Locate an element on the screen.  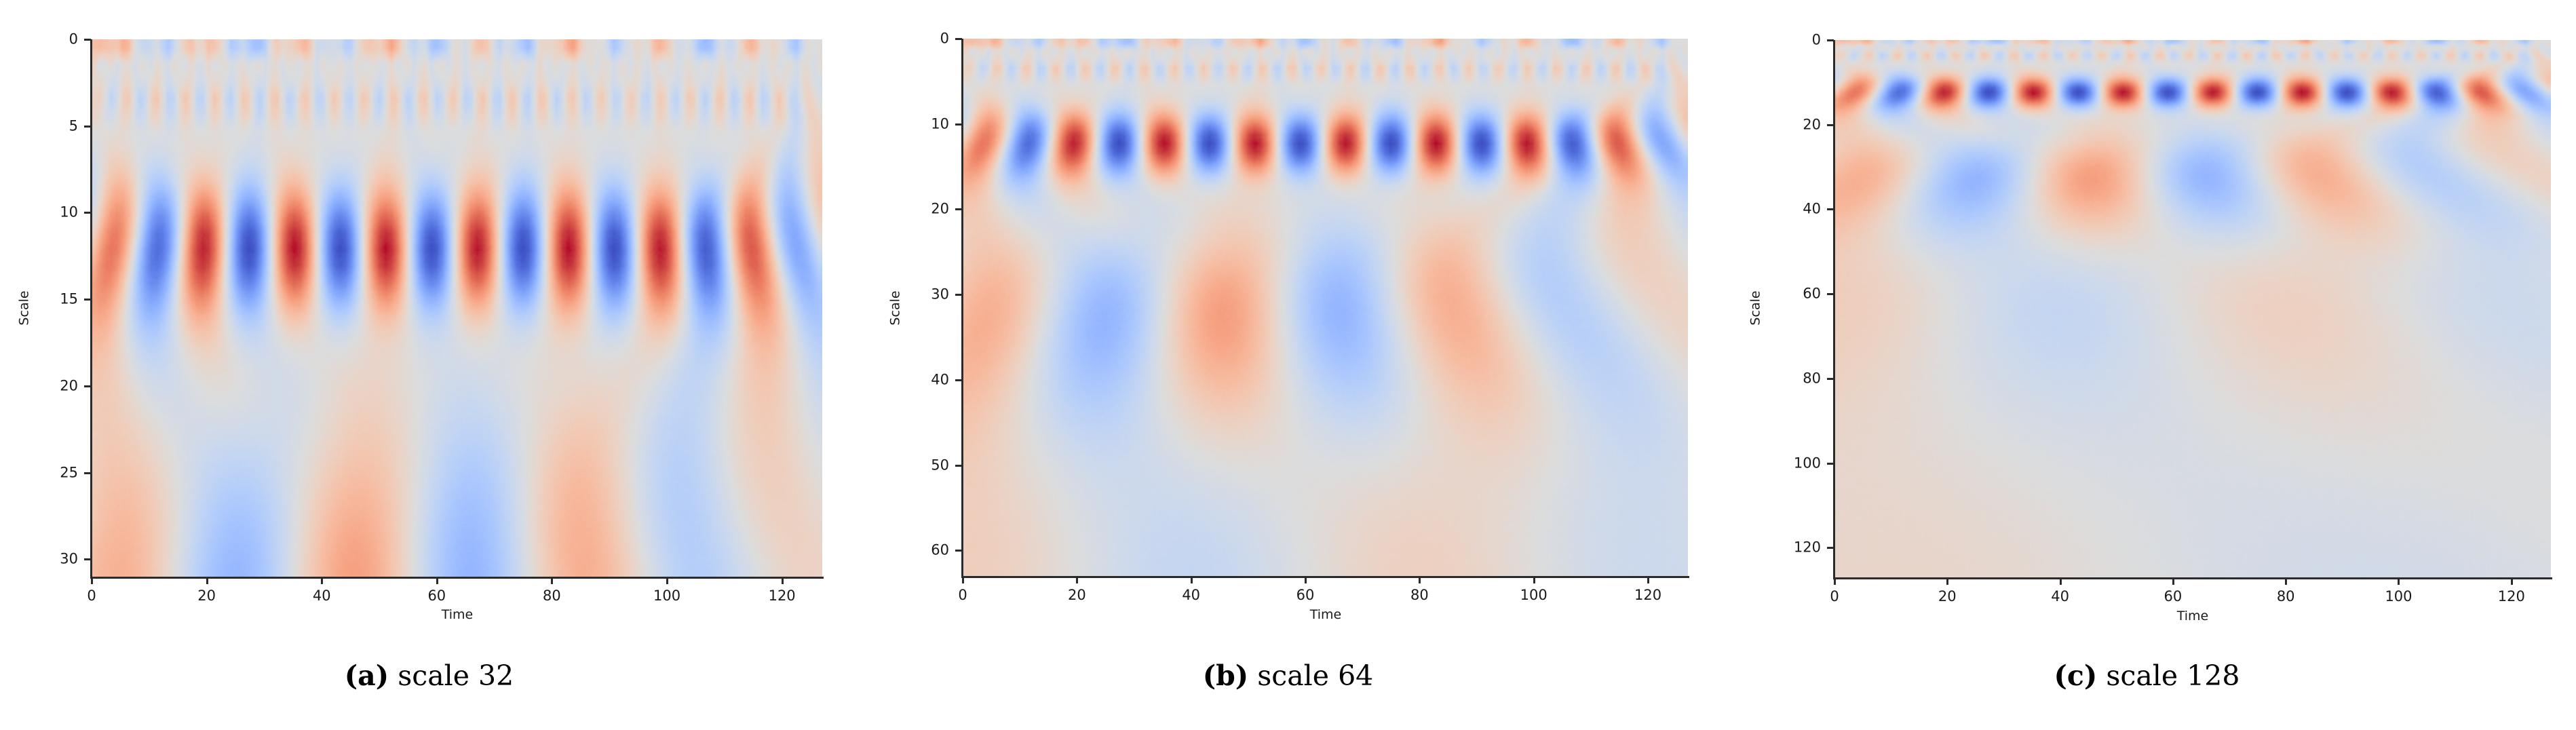
x-tick-label-a-1: 20 is located at coordinates (207, 596).